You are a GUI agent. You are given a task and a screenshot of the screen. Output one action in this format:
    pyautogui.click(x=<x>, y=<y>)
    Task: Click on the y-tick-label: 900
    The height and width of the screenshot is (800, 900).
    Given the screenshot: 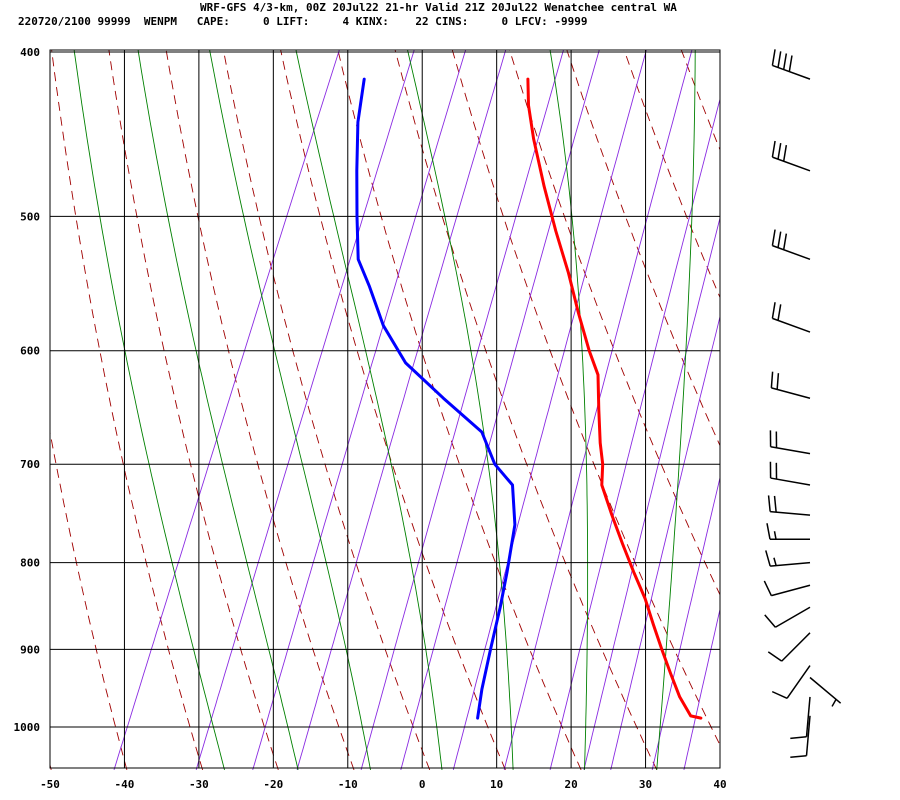 What is the action you would take?
    pyautogui.click(x=30, y=649)
    